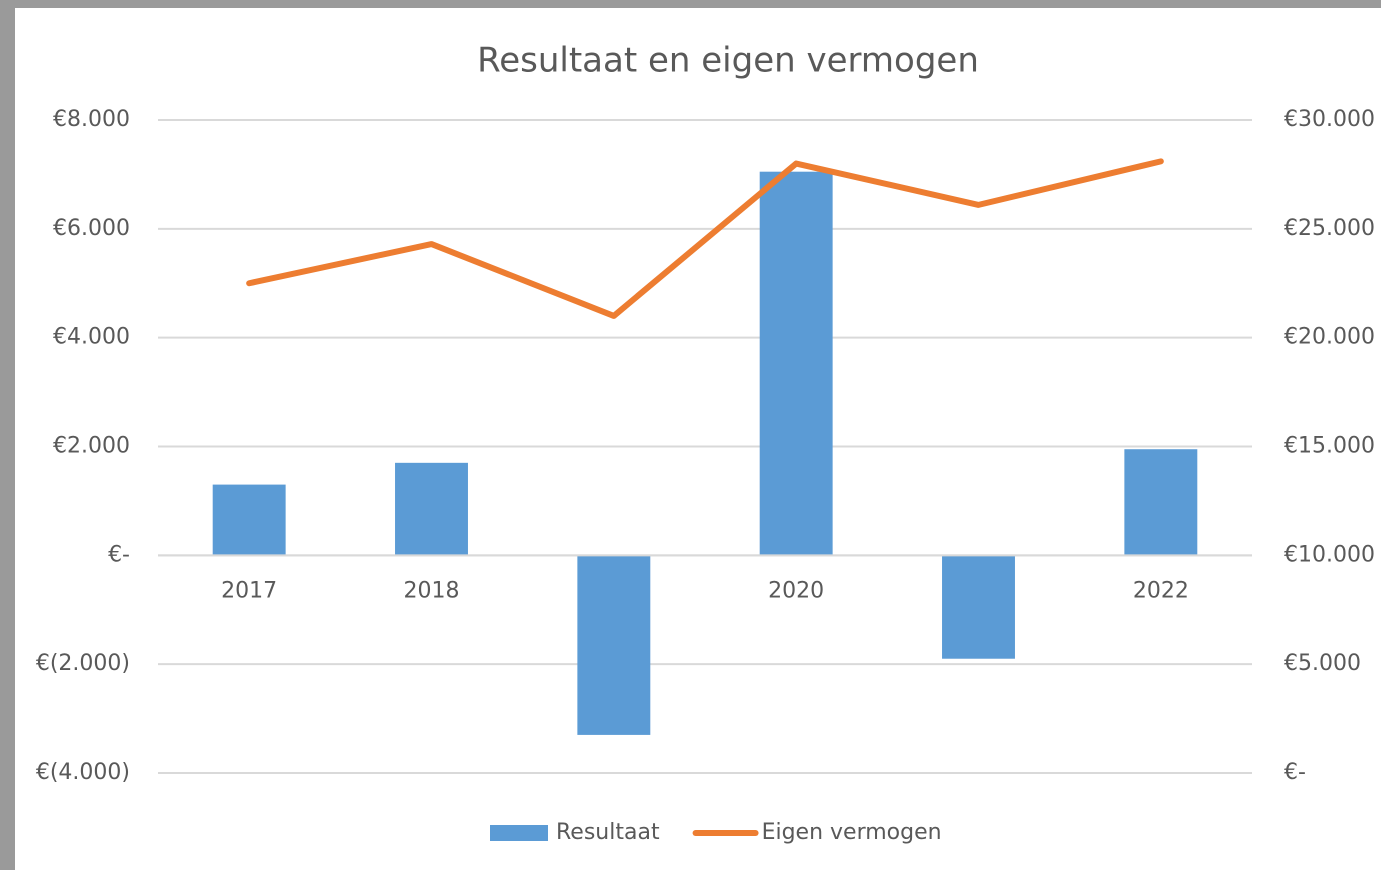 This screenshot has width=1381, height=870. I want to click on y-tick-label: €(4.000), so click(83, 772).